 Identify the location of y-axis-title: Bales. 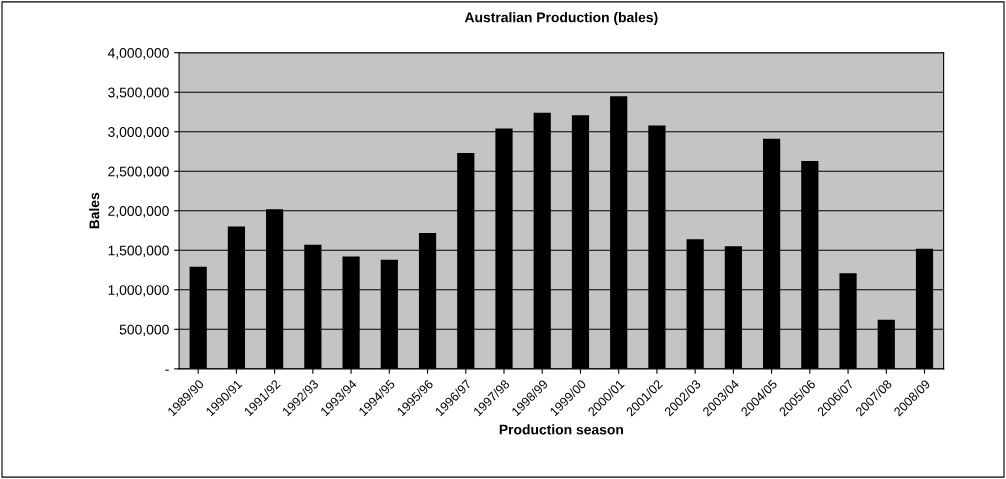
(94, 210).